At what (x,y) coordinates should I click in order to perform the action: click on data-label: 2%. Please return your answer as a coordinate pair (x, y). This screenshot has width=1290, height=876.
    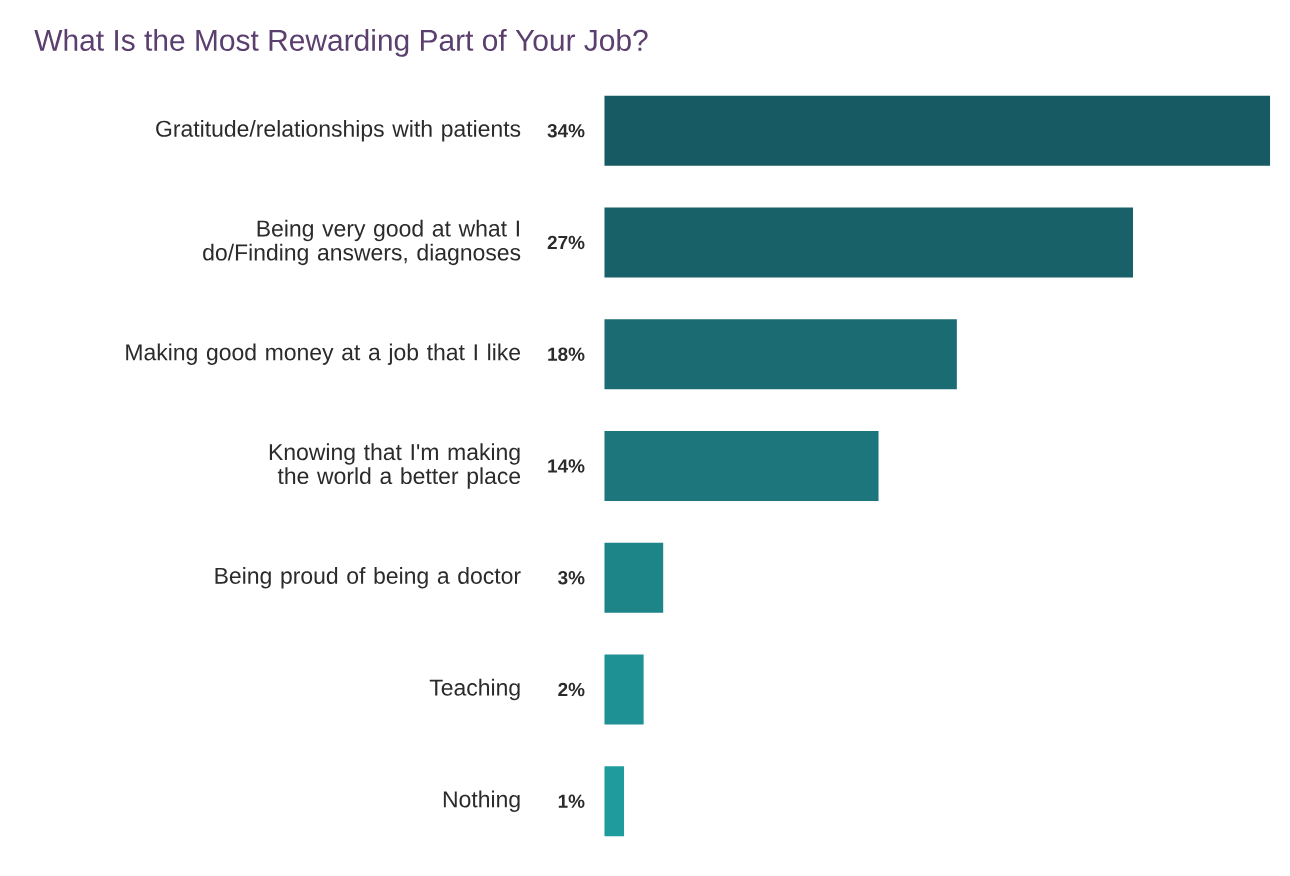
    Looking at the image, I should click on (571, 689).